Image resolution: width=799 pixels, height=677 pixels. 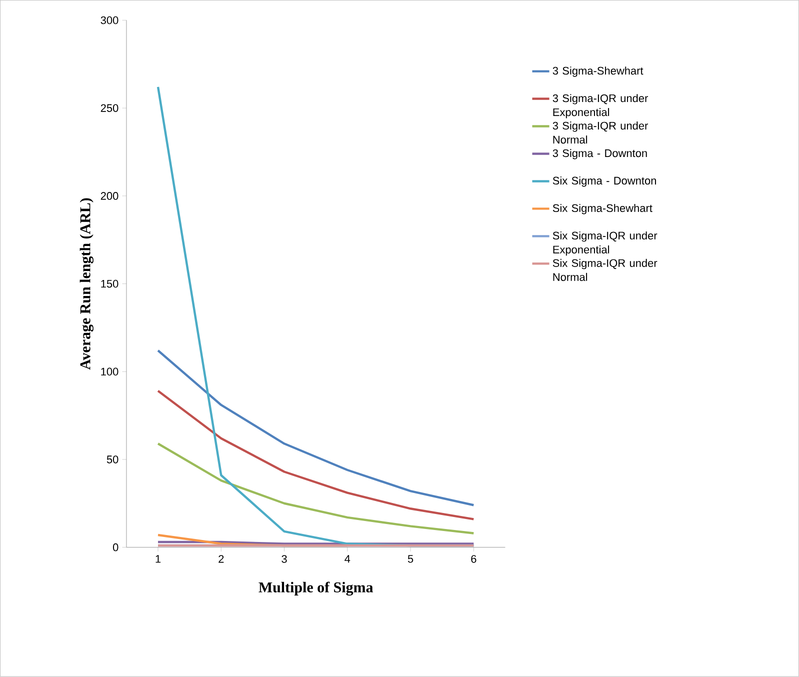 I want to click on x-tick-label: 4, so click(x=347, y=559).